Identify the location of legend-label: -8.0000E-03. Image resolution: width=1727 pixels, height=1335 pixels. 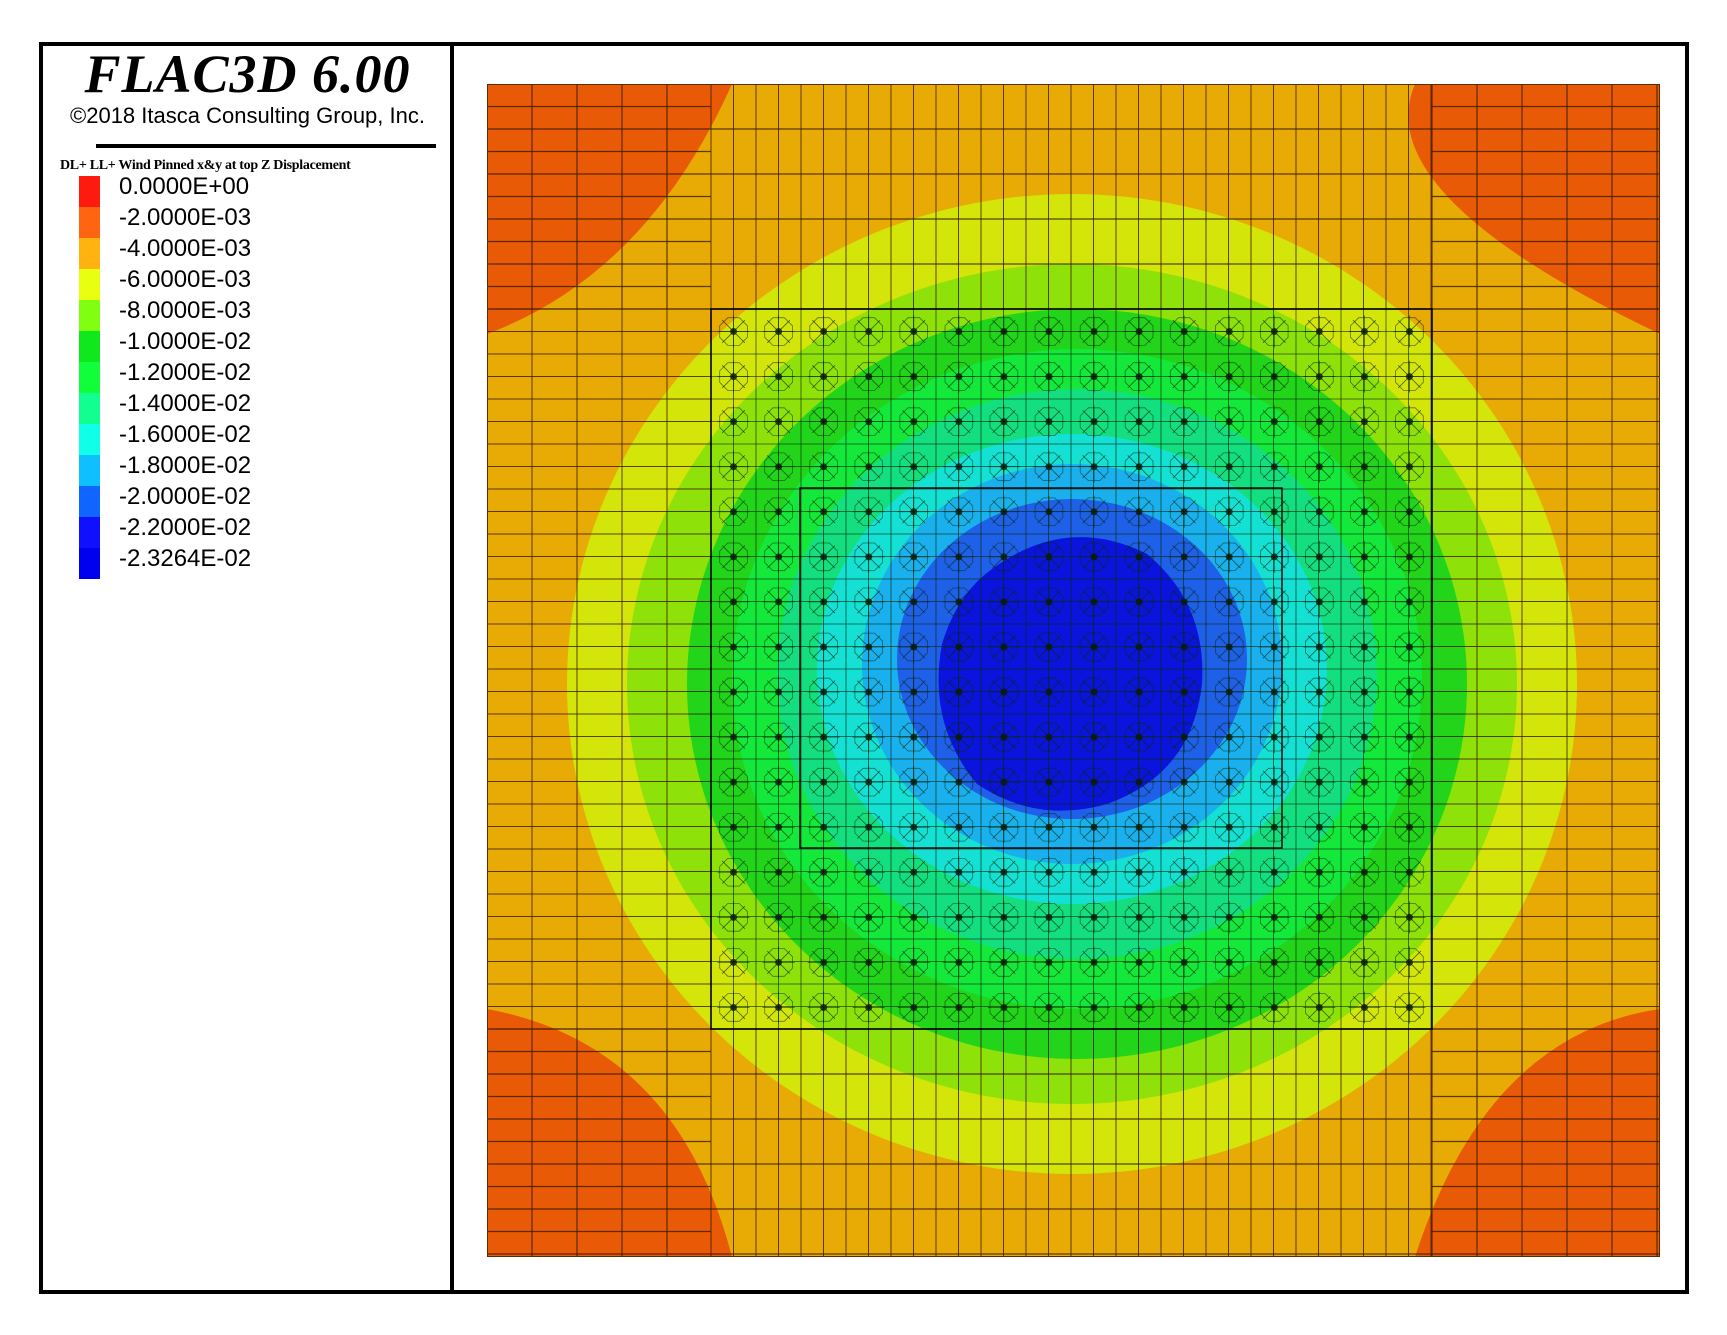
(185, 310).